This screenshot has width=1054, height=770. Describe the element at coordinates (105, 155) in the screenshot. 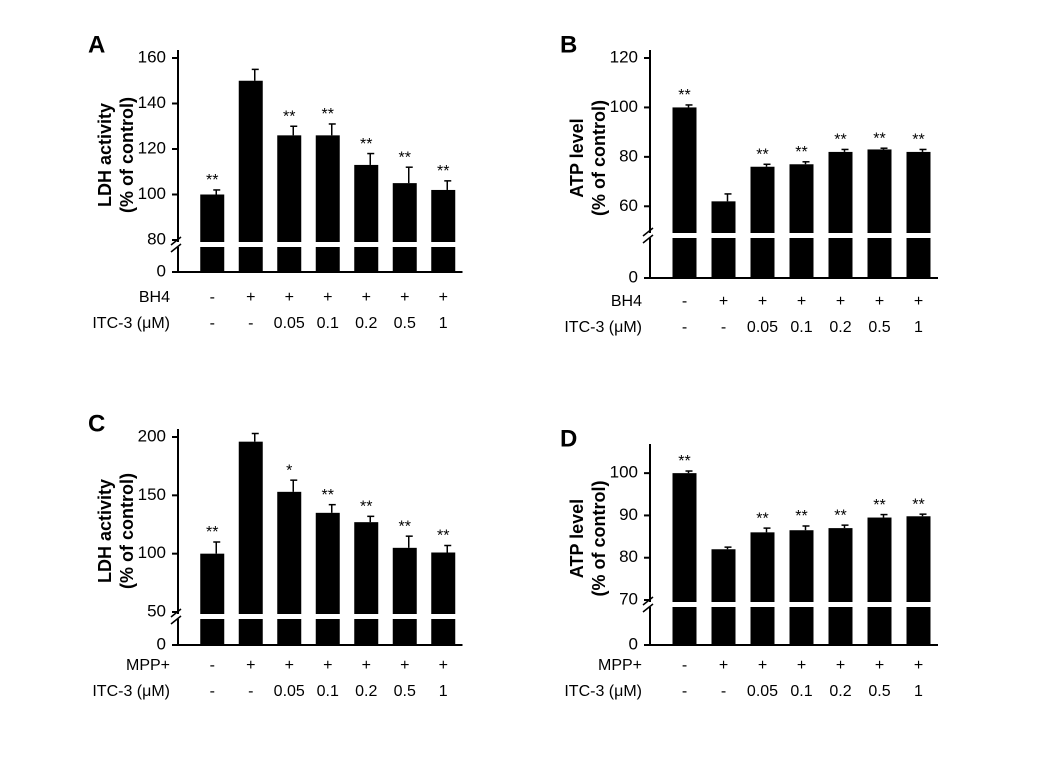

I see `y-axis-label: LDH activity` at that location.